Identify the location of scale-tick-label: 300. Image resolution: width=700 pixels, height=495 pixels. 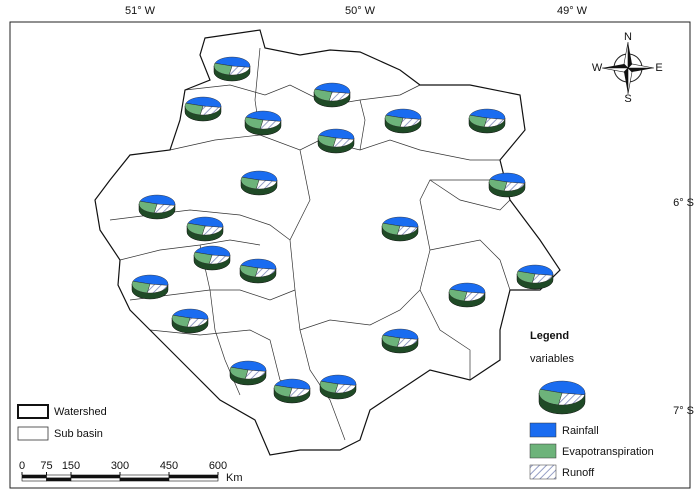
(120, 466).